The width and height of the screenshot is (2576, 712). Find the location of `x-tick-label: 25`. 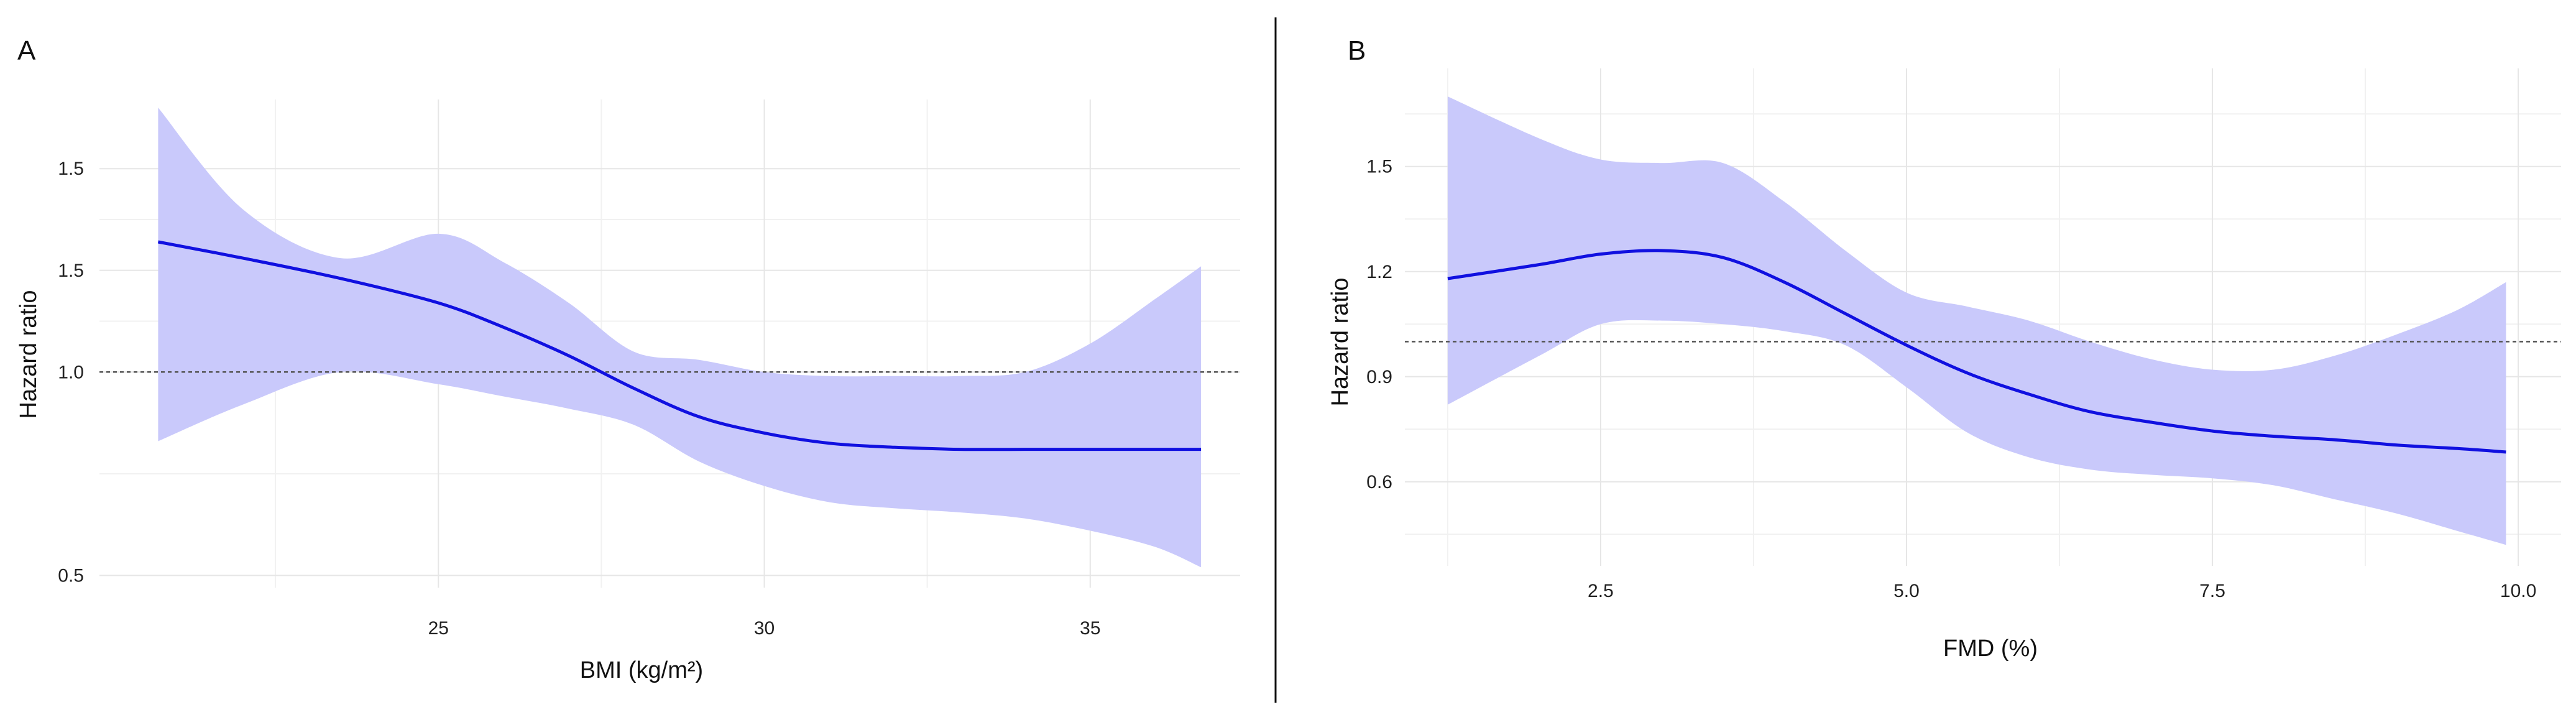

x-tick-label: 25 is located at coordinates (438, 628).